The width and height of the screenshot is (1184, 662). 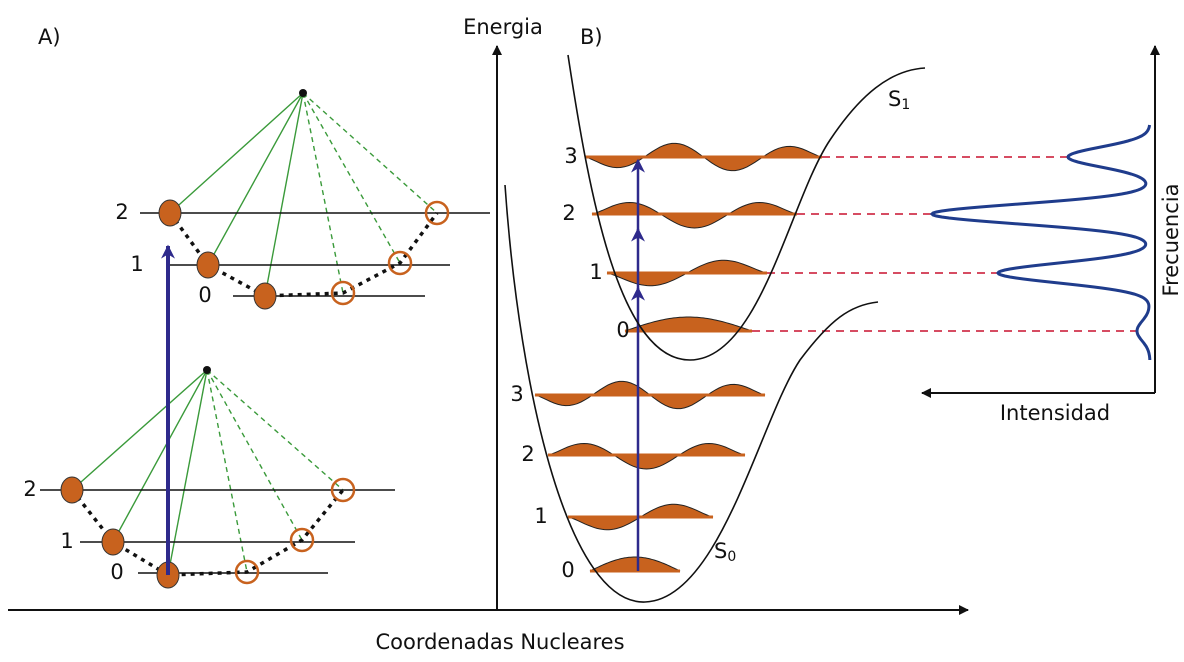 I want to click on spectrum, so click(x=1040, y=242).